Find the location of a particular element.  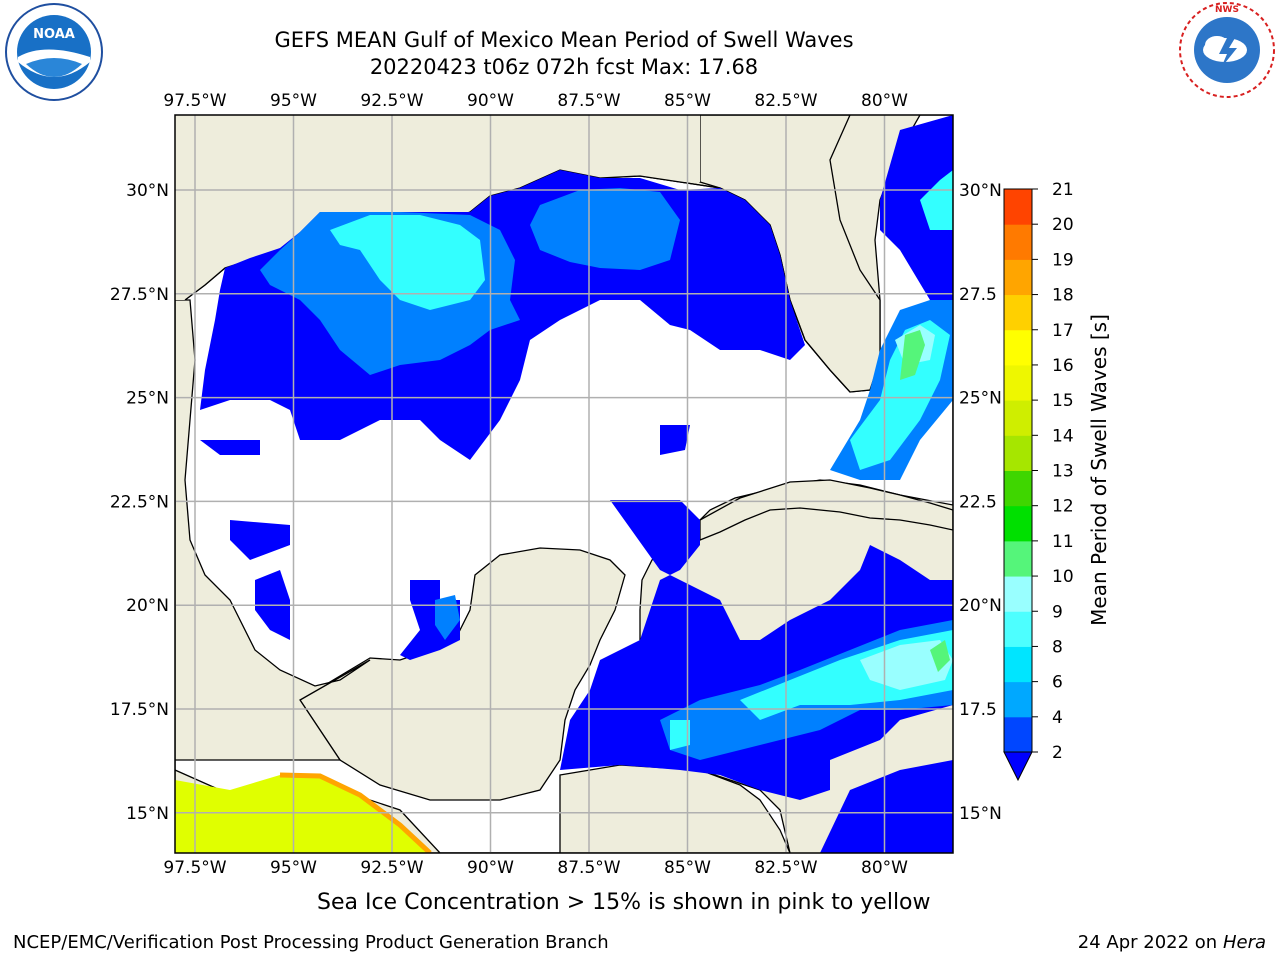

lat-label-right: 22.5 is located at coordinates (978, 502).